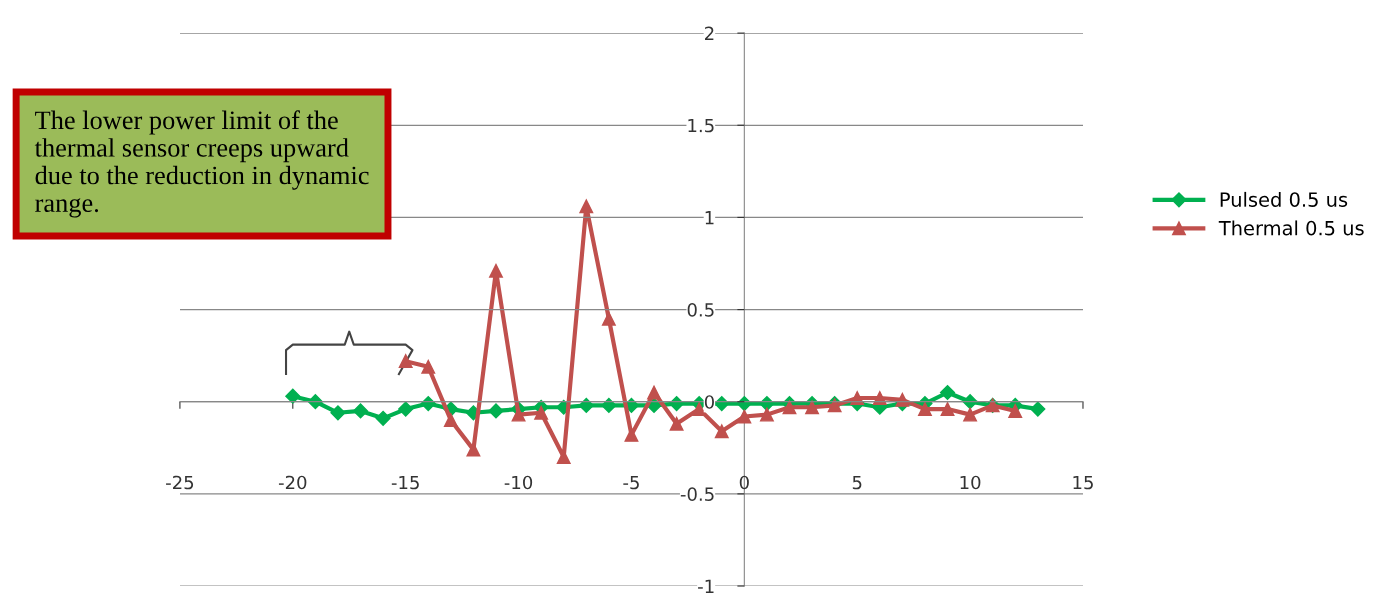  What do you see at coordinates (709, 218) in the screenshot?
I see `y-tick-label: 1` at bounding box center [709, 218].